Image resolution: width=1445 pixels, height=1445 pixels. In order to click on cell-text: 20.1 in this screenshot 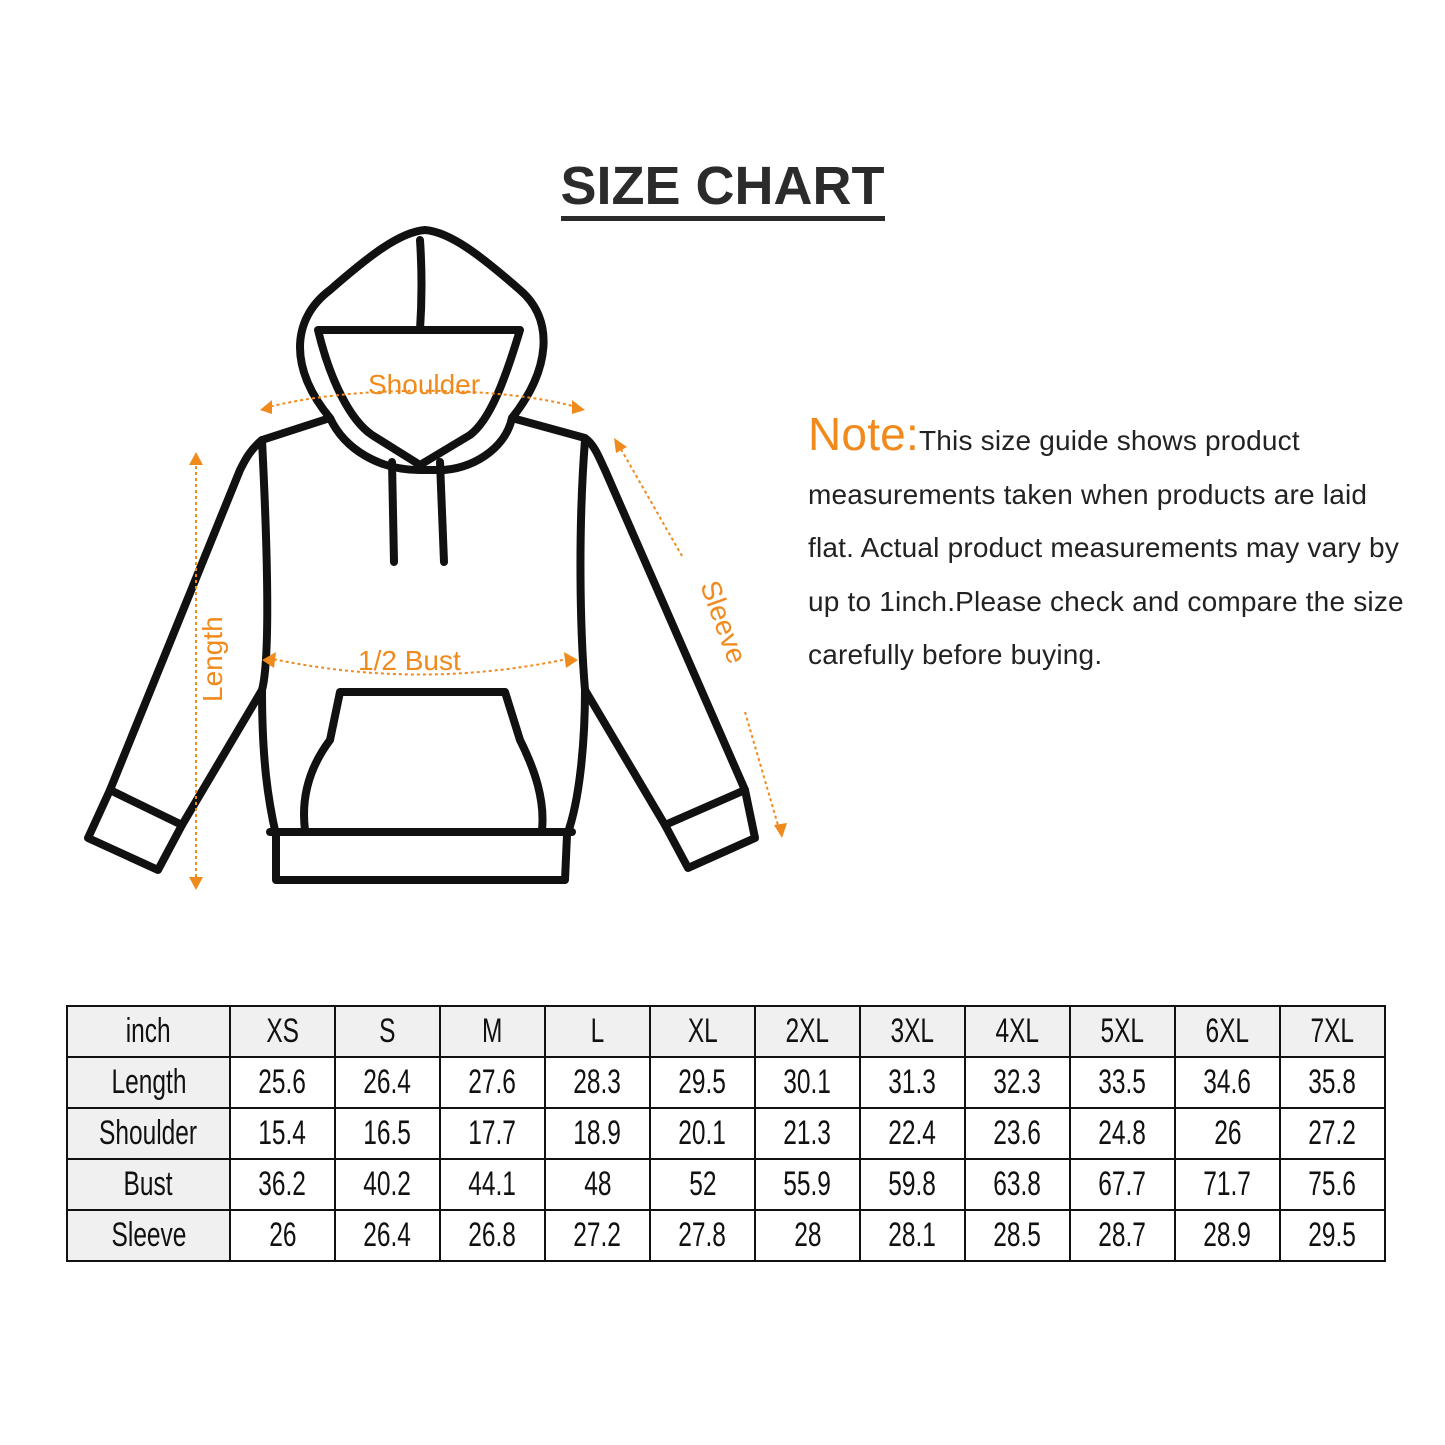, I will do `click(702, 1133)`.